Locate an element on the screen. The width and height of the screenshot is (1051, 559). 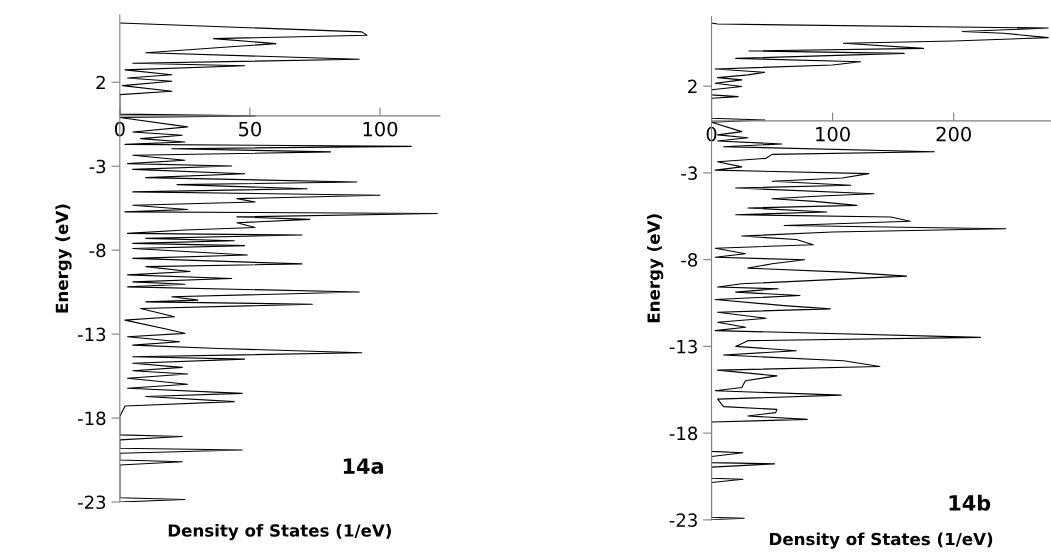
annotation: 14a is located at coordinates (363, 466).